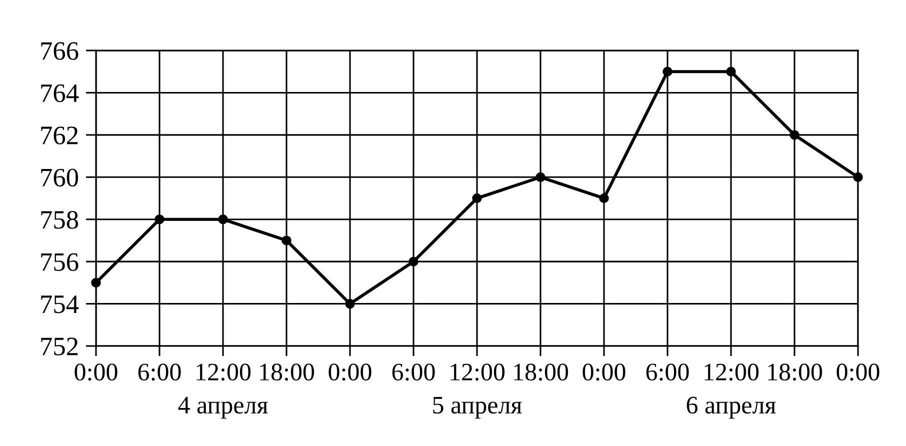  What do you see at coordinates (731, 407) in the screenshot?
I see `text: 6 апреля` at bounding box center [731, 407].